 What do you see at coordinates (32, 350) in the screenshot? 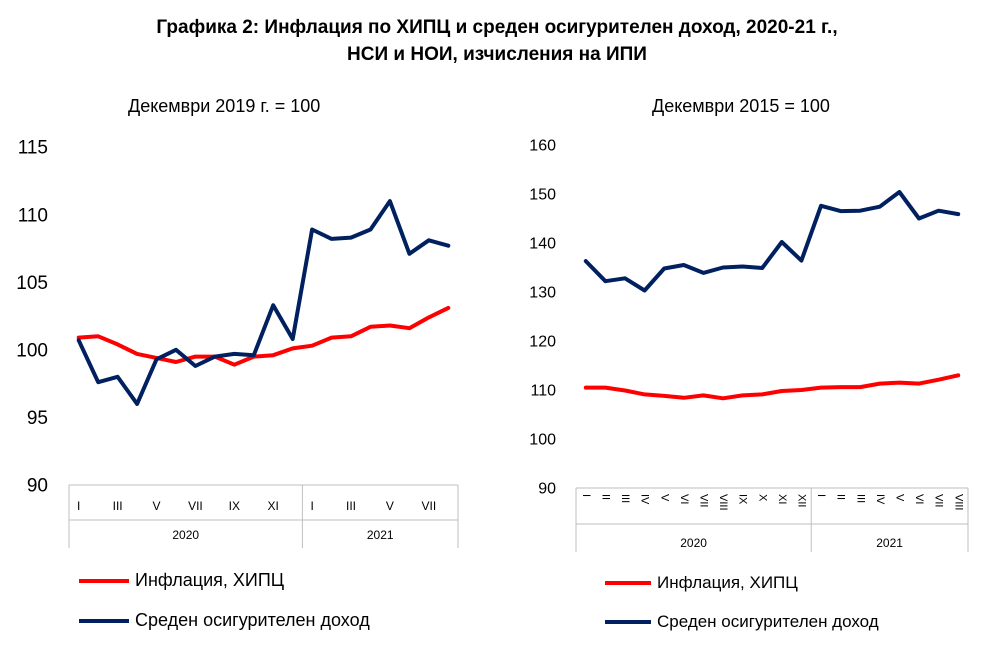
I see `left-chart-y-tick-label: 100` at bounding box center [32, 350].